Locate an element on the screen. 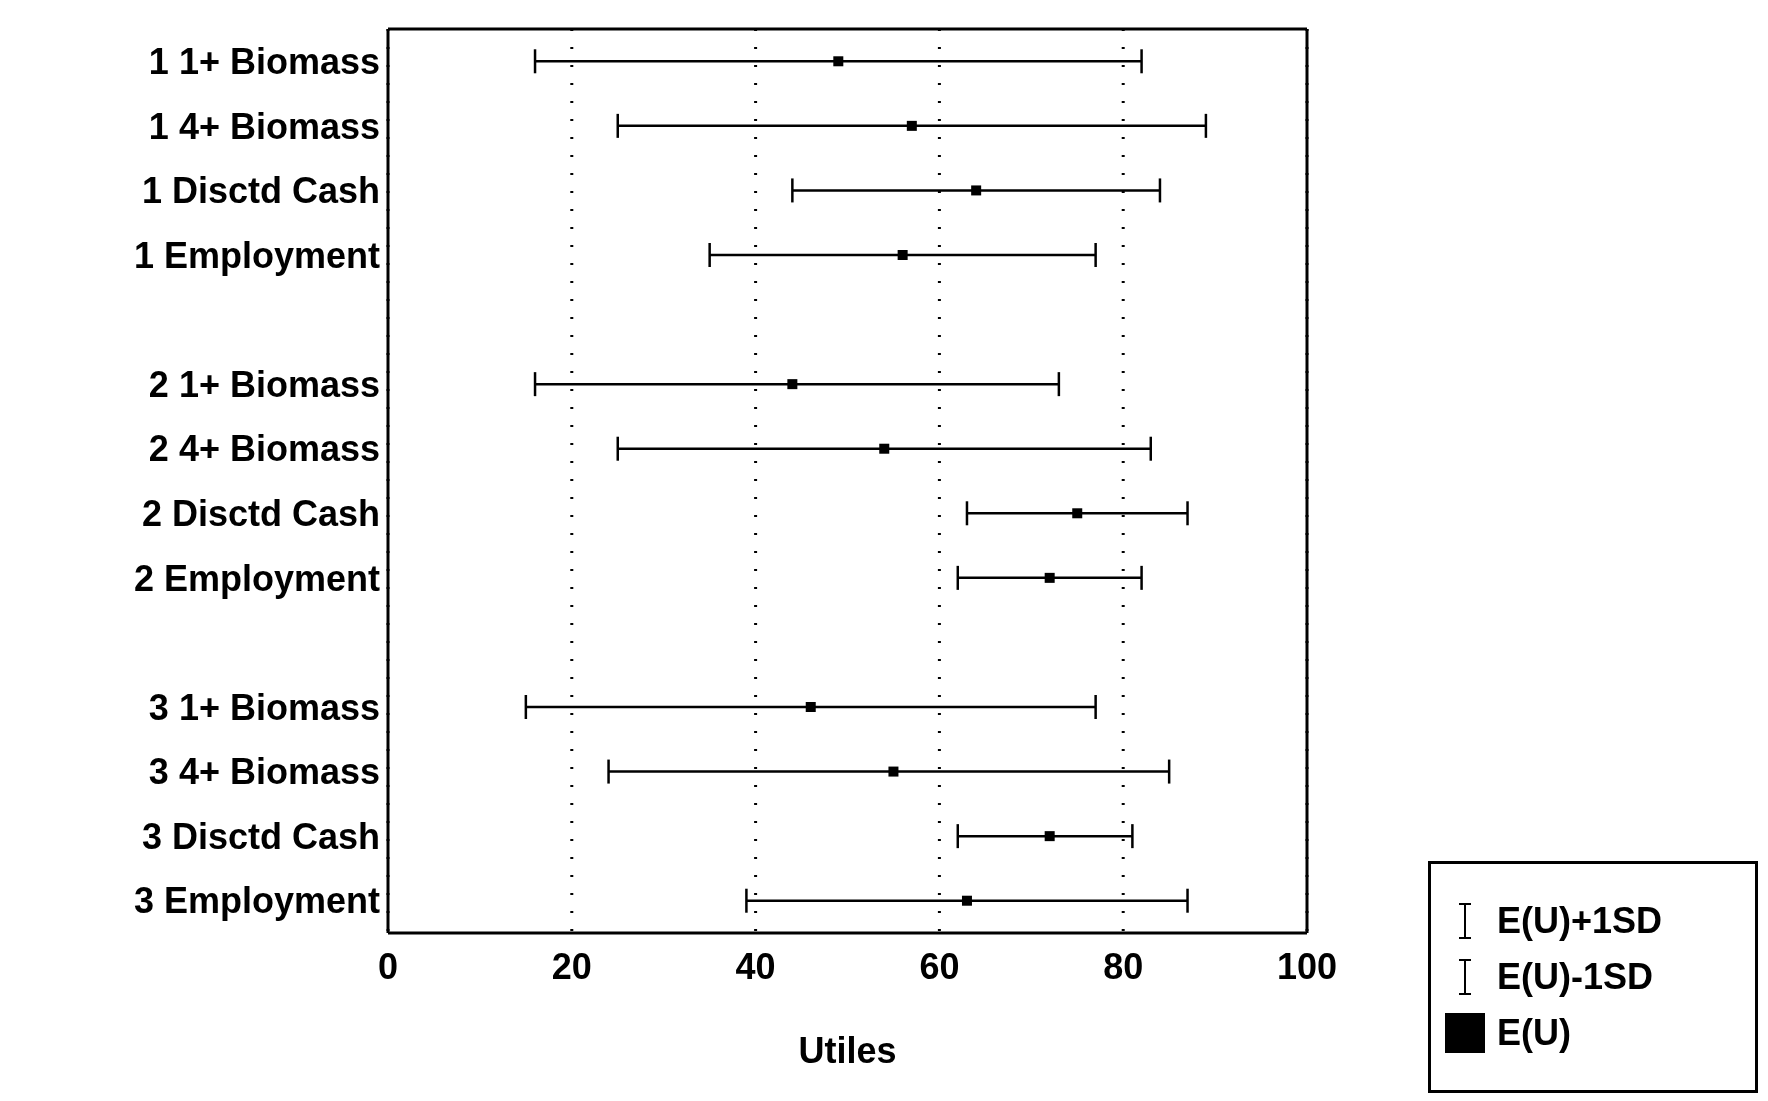 The width and height of the screenshot is (1768, 1101). y-tick-label: 3 4+ Biomass is located at coordinates (264, 772).